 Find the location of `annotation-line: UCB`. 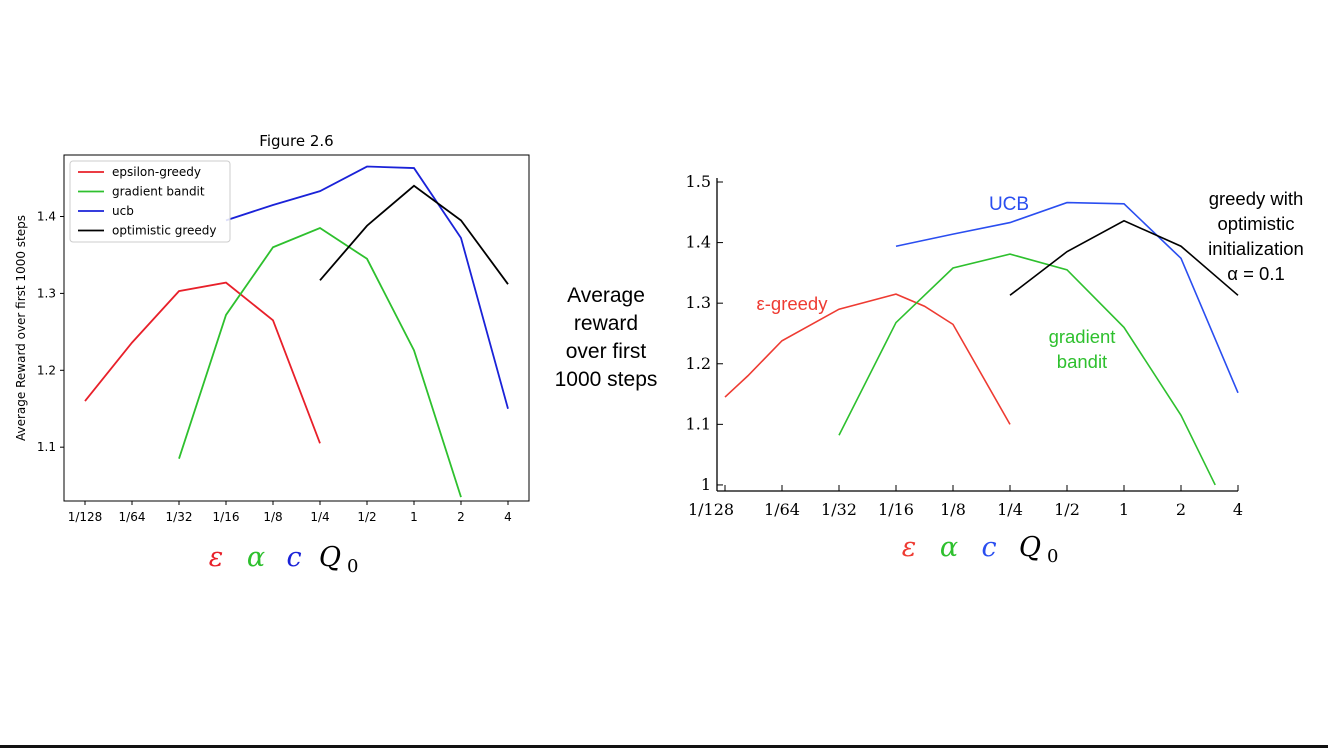

annotation-line: UCB is located at coordinates (1009, 204).